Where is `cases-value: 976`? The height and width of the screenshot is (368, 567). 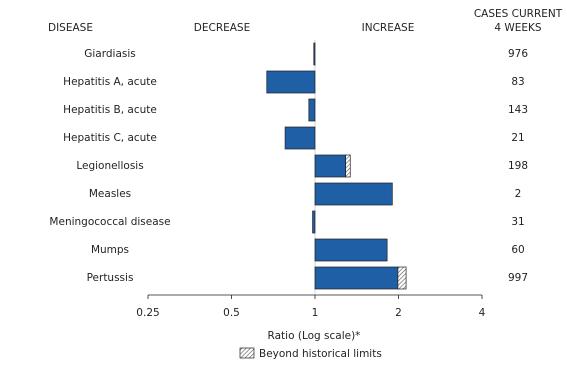
cases-value: 976 is located at coordinates (518, 54).